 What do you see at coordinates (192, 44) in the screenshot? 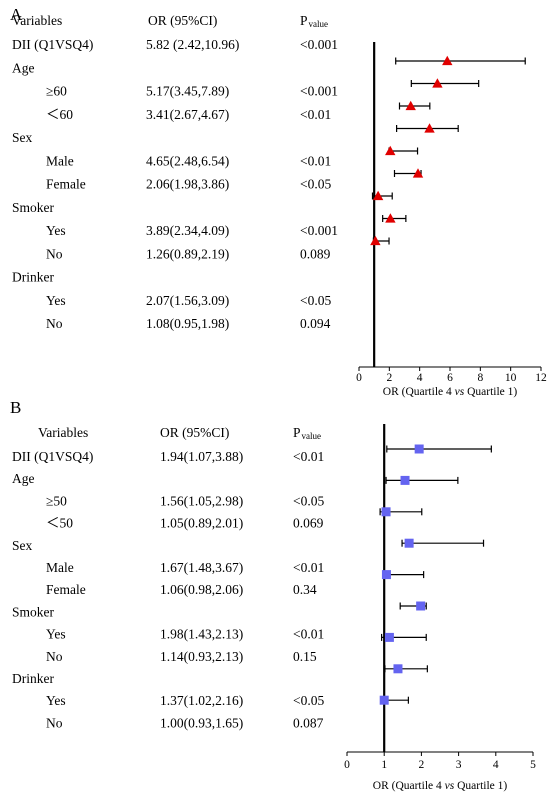
I see `row-or-ci: 5.82 (2.42,10.96)` at bounding box center [192, 44].